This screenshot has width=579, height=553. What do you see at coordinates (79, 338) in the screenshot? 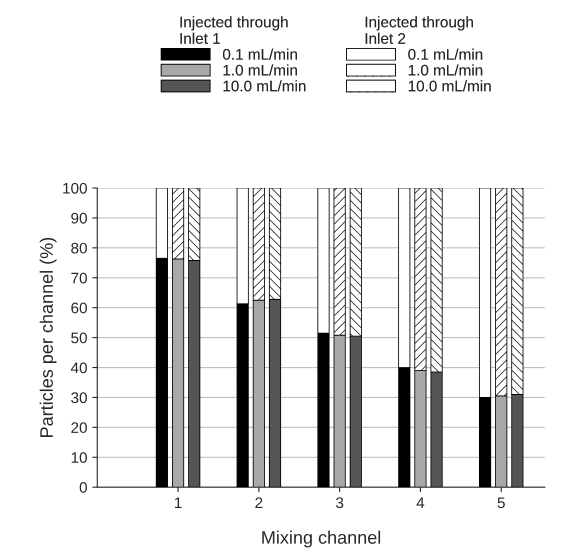
I see `y-tick-label: 50` at bounding box center [79, 338].